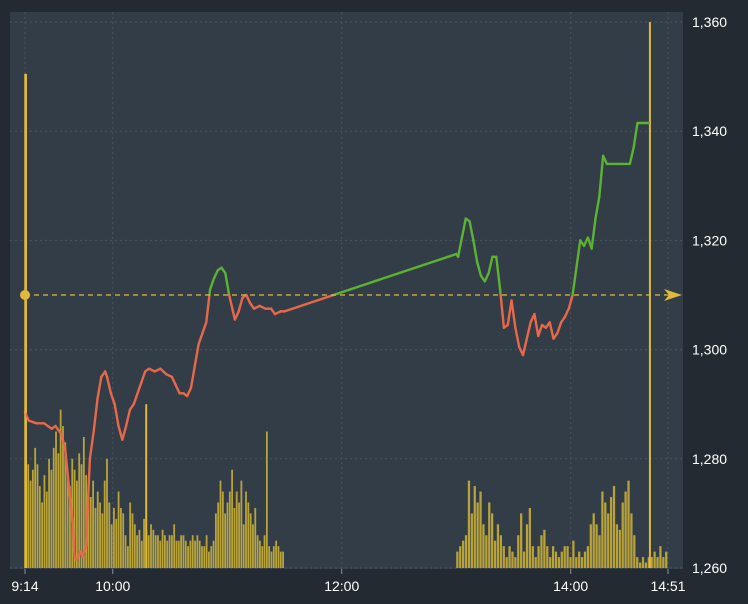 This screenshot has width=748, height=604. I want to click on x-tick-label: 14:51, so click(667, 586).